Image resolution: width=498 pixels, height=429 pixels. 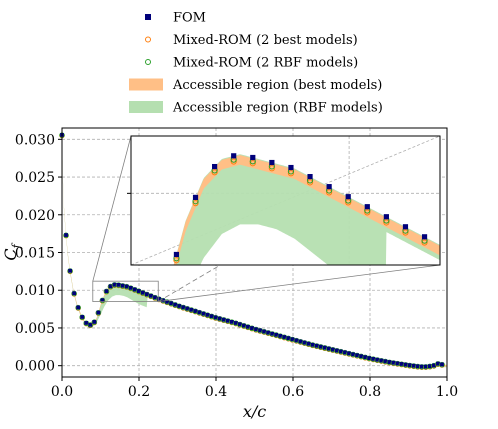 I want to click on legend-label-region_best: Accessible region (best models), so click(x=277, y=85).